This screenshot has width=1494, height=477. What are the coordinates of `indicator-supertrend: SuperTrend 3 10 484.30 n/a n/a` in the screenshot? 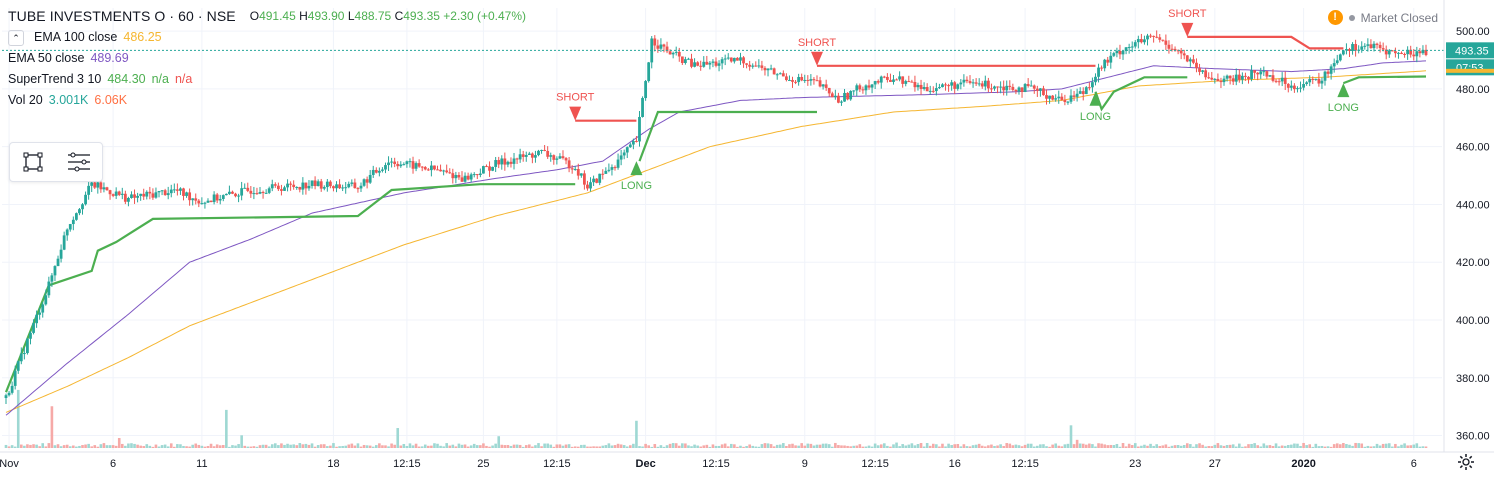 It's located at (267, 79).